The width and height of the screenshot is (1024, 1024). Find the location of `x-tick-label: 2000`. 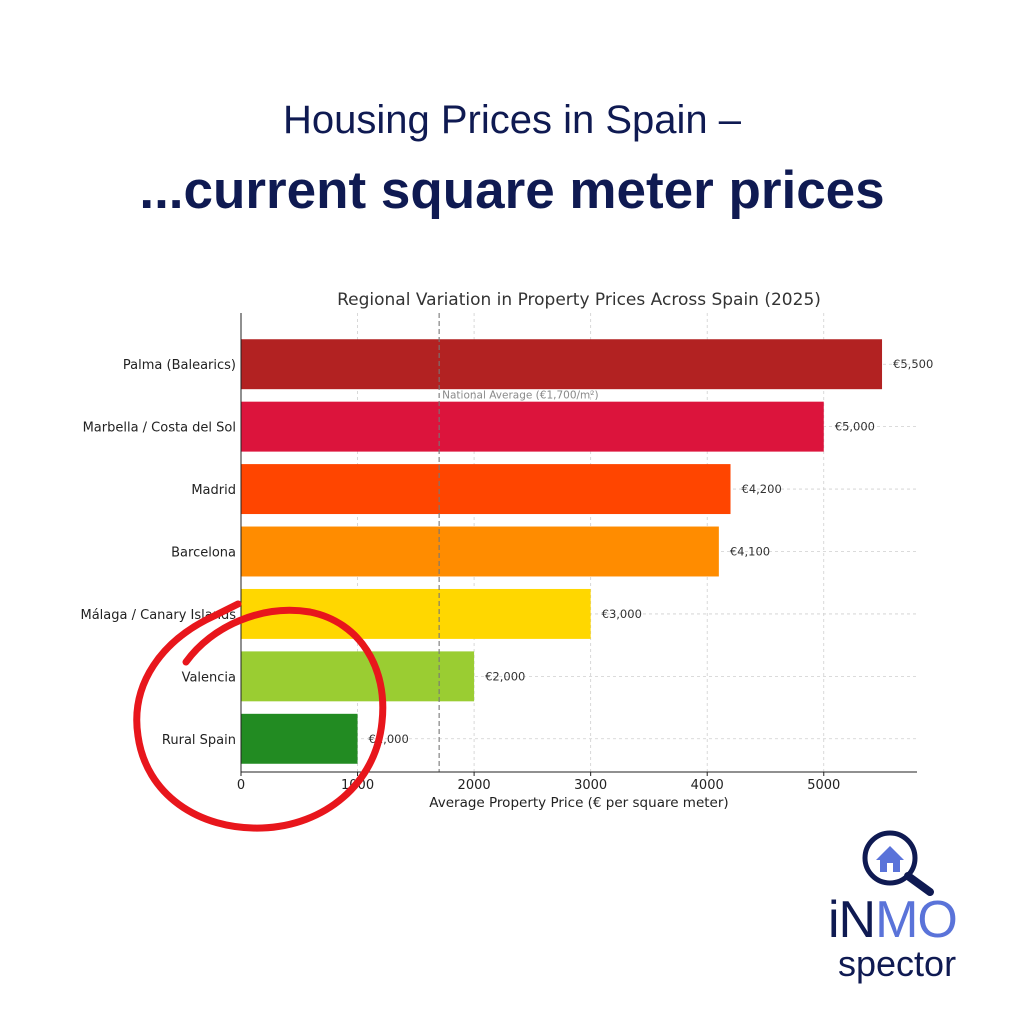

x-tick-label: 2000 is located at coordinates (474, 785).